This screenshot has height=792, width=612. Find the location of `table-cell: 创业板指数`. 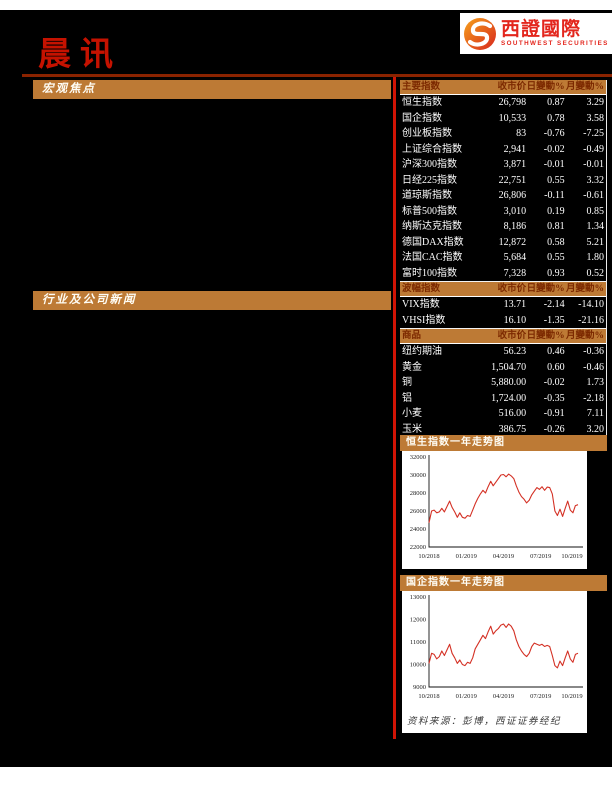

table-cell: 创业板指数 is located at coordinates (427, 133).